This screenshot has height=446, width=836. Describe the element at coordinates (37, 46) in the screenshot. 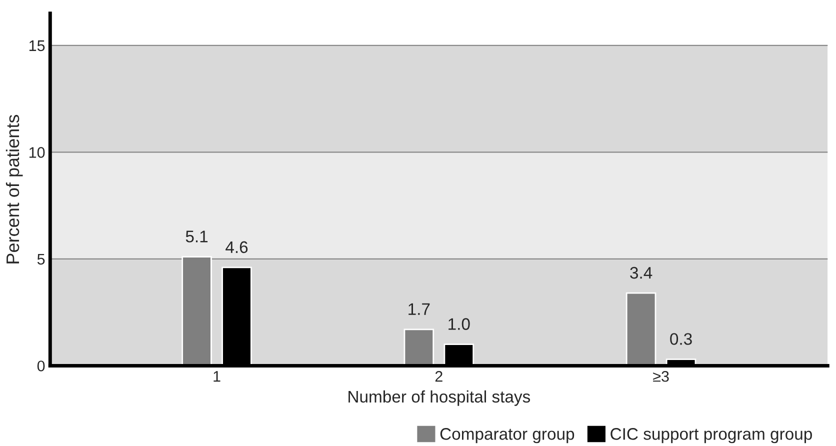

I see `y-tick-label: 15` at that location.